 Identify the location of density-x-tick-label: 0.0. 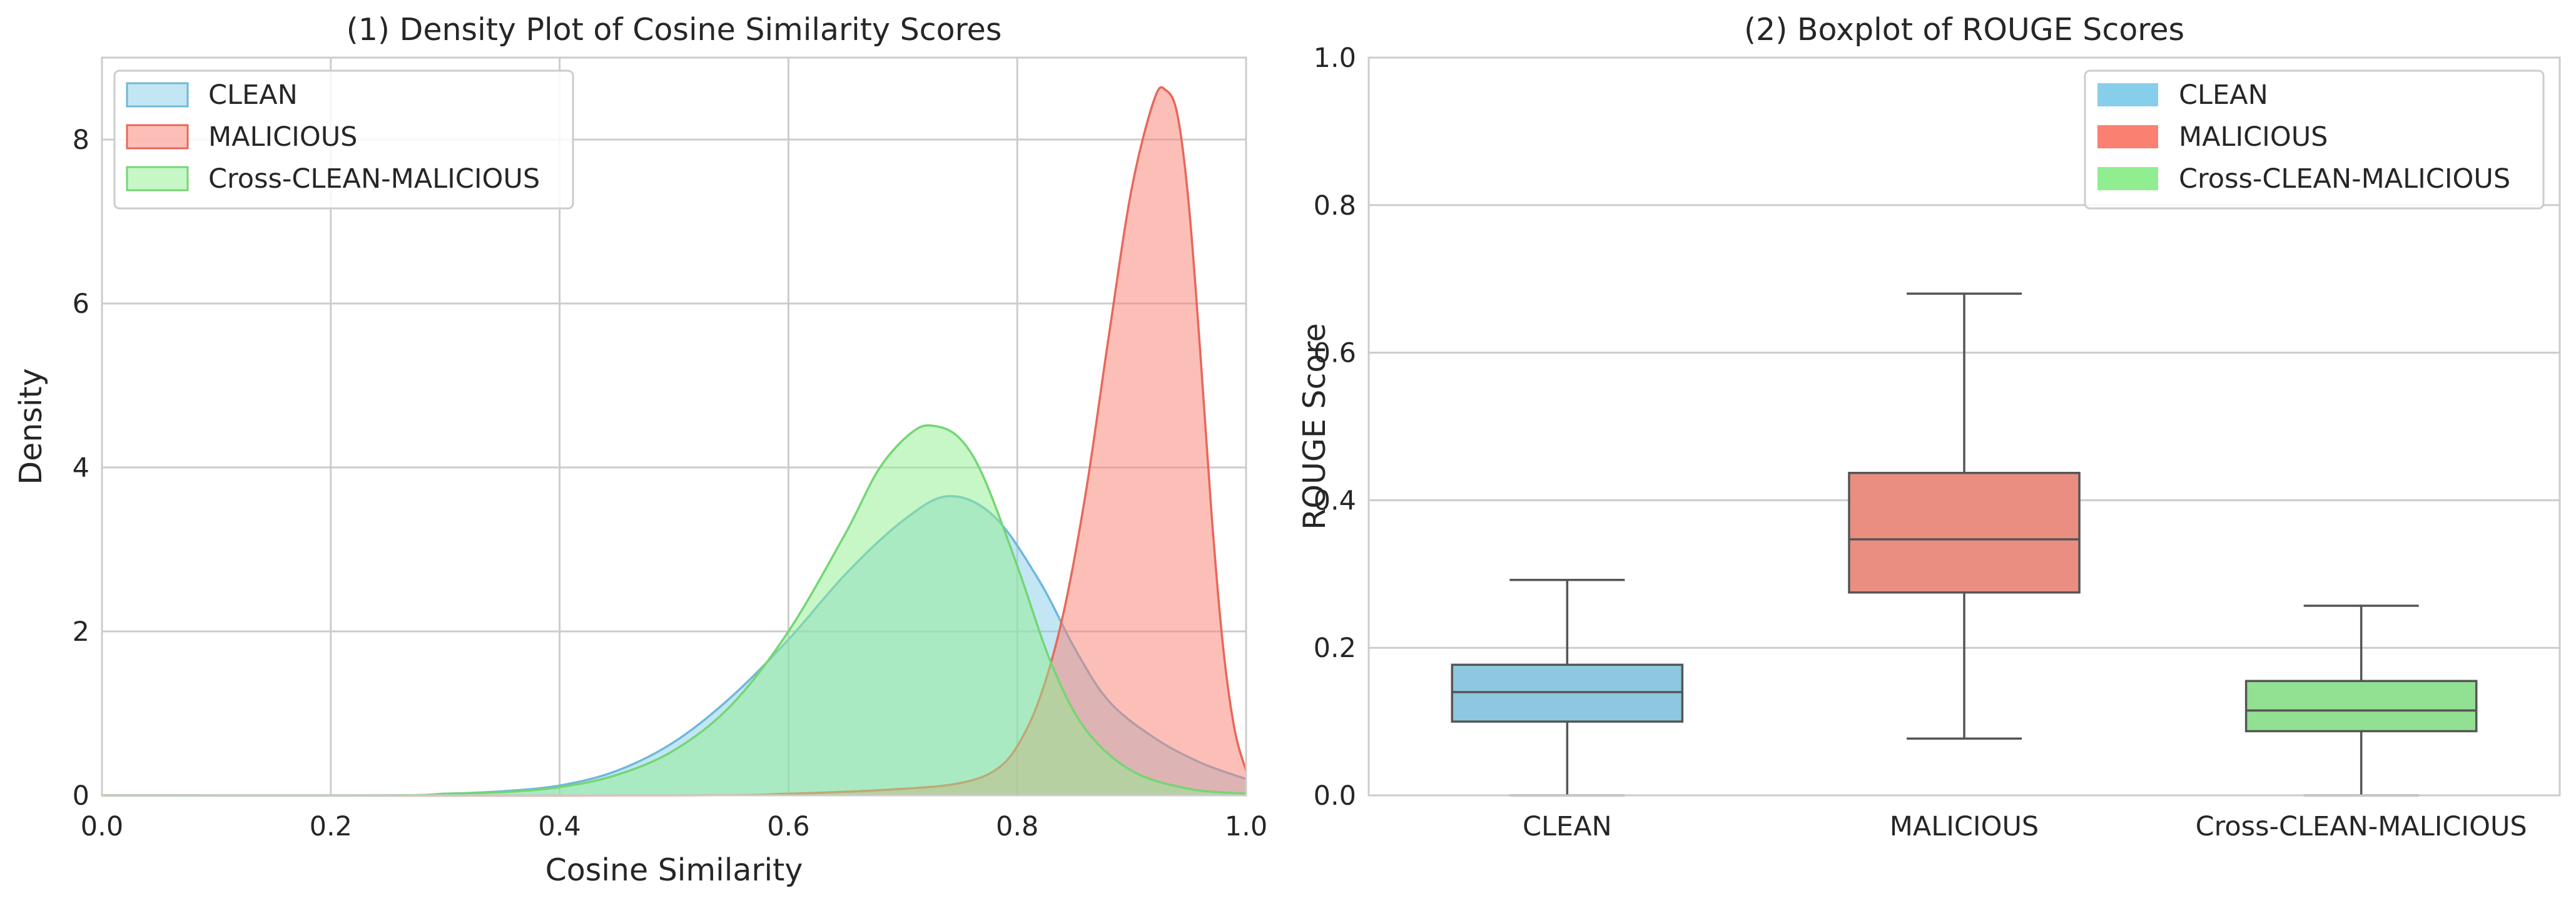
(102, 826).